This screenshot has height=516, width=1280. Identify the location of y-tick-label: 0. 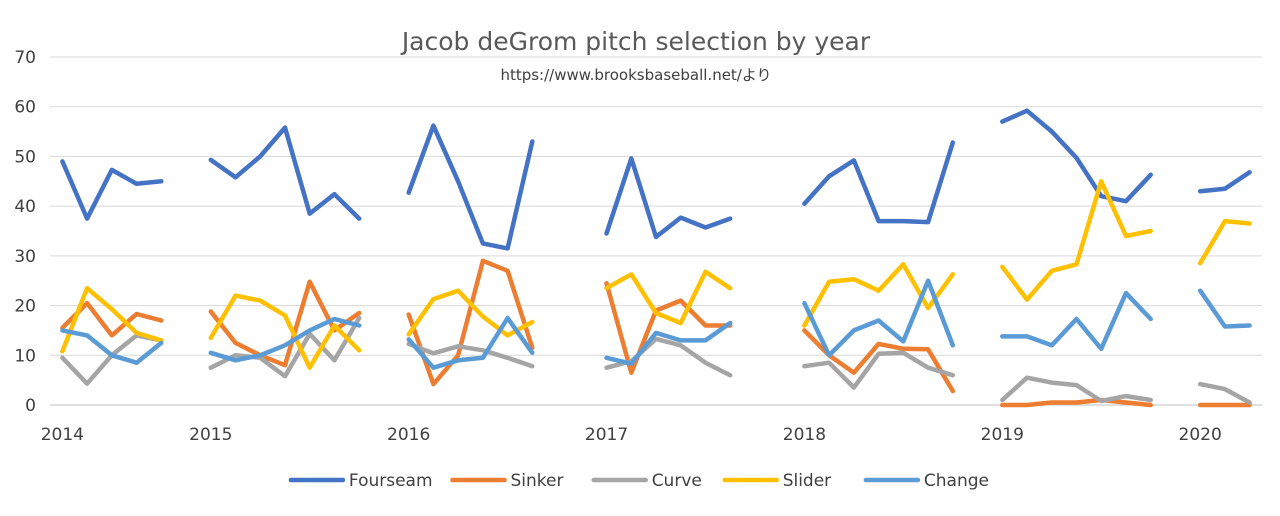
(30, 406).